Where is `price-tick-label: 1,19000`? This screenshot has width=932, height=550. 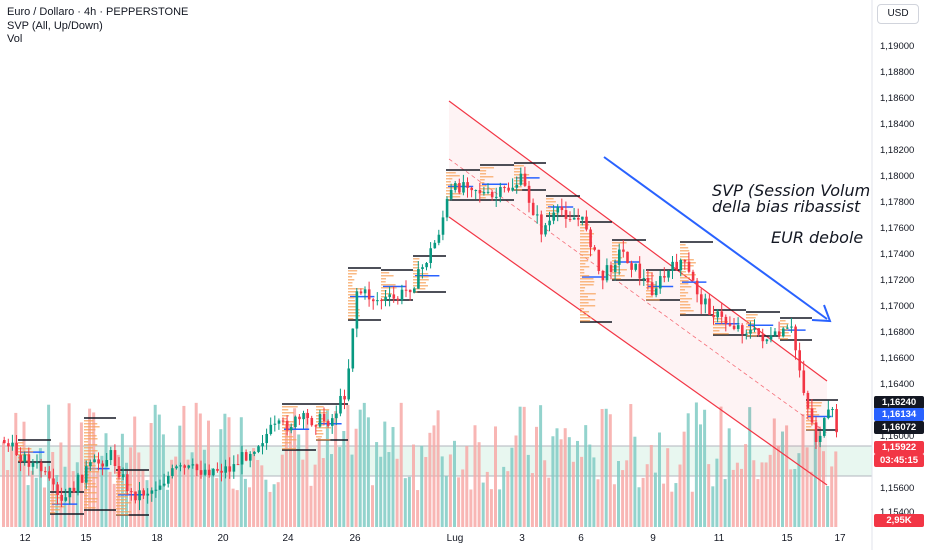 price-tick-label: 1,19000 is located at coordinates (897, 46).